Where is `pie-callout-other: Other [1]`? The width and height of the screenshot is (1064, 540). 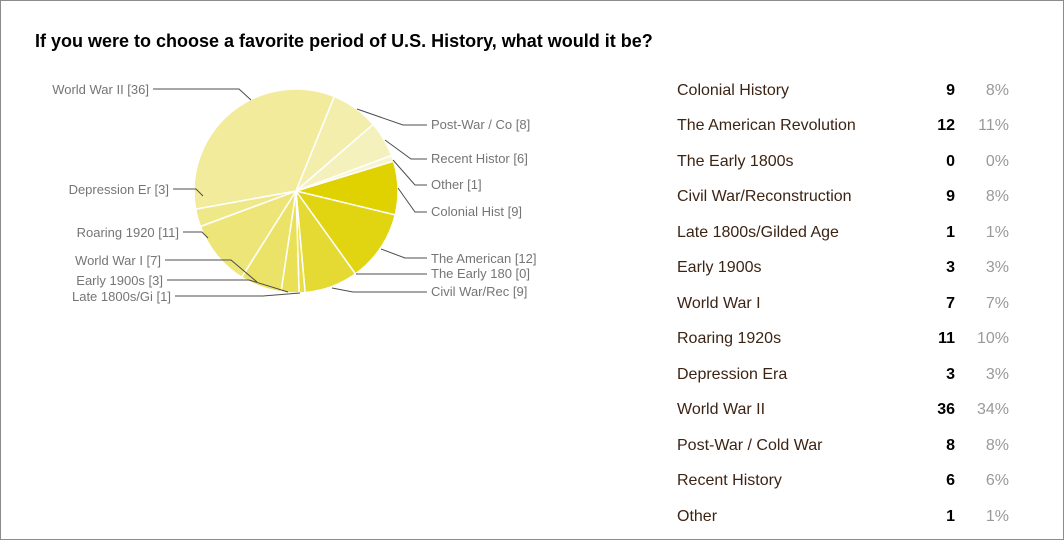 pie-callout-other: Other [1] is located at coordinates (456, 184).